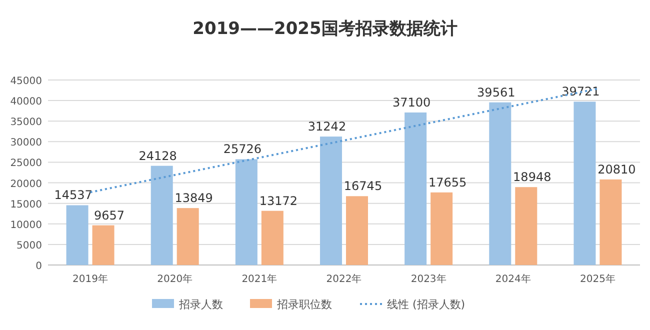 This screenshot has width=650, height=330. I want to click on y-tick-label: 35000, so click(26, 122).